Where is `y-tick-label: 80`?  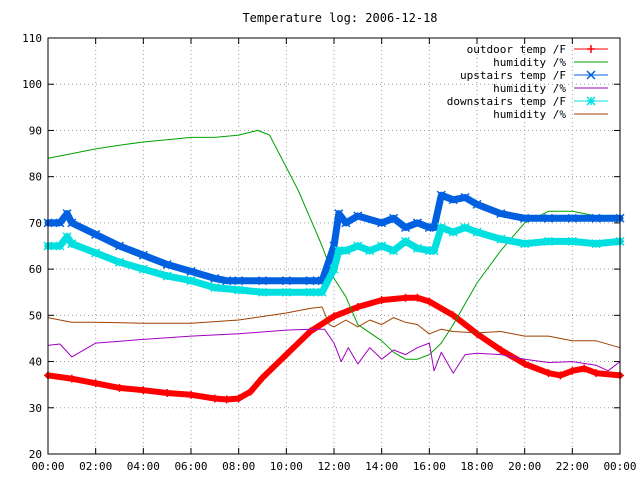
y-tick-label: 80 is located at coordinates (35, 177).